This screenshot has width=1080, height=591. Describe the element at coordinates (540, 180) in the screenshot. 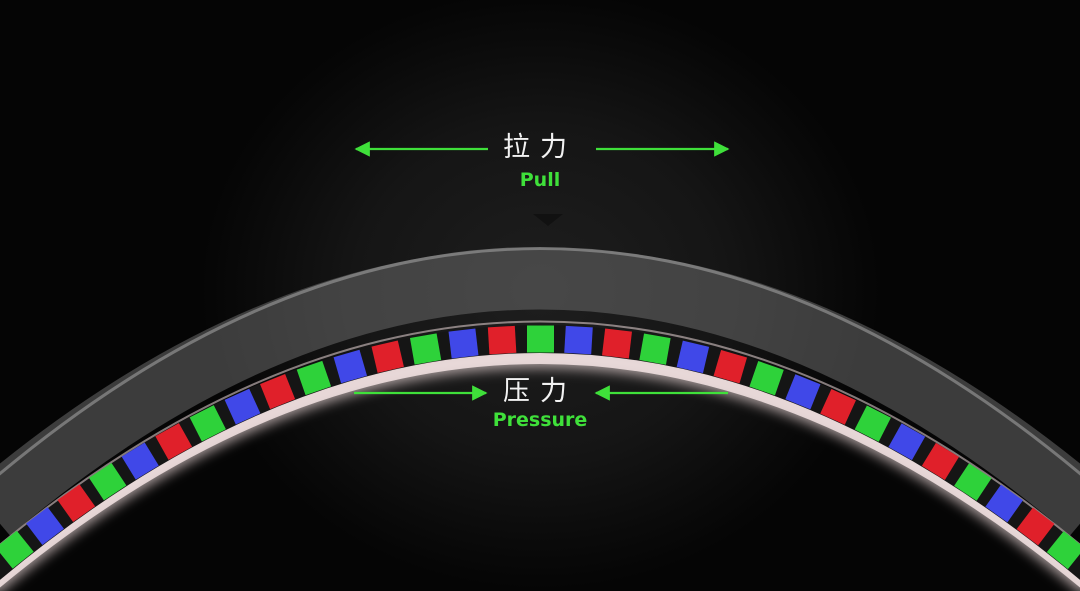

I see `pull-label-english: Pull` at that location.